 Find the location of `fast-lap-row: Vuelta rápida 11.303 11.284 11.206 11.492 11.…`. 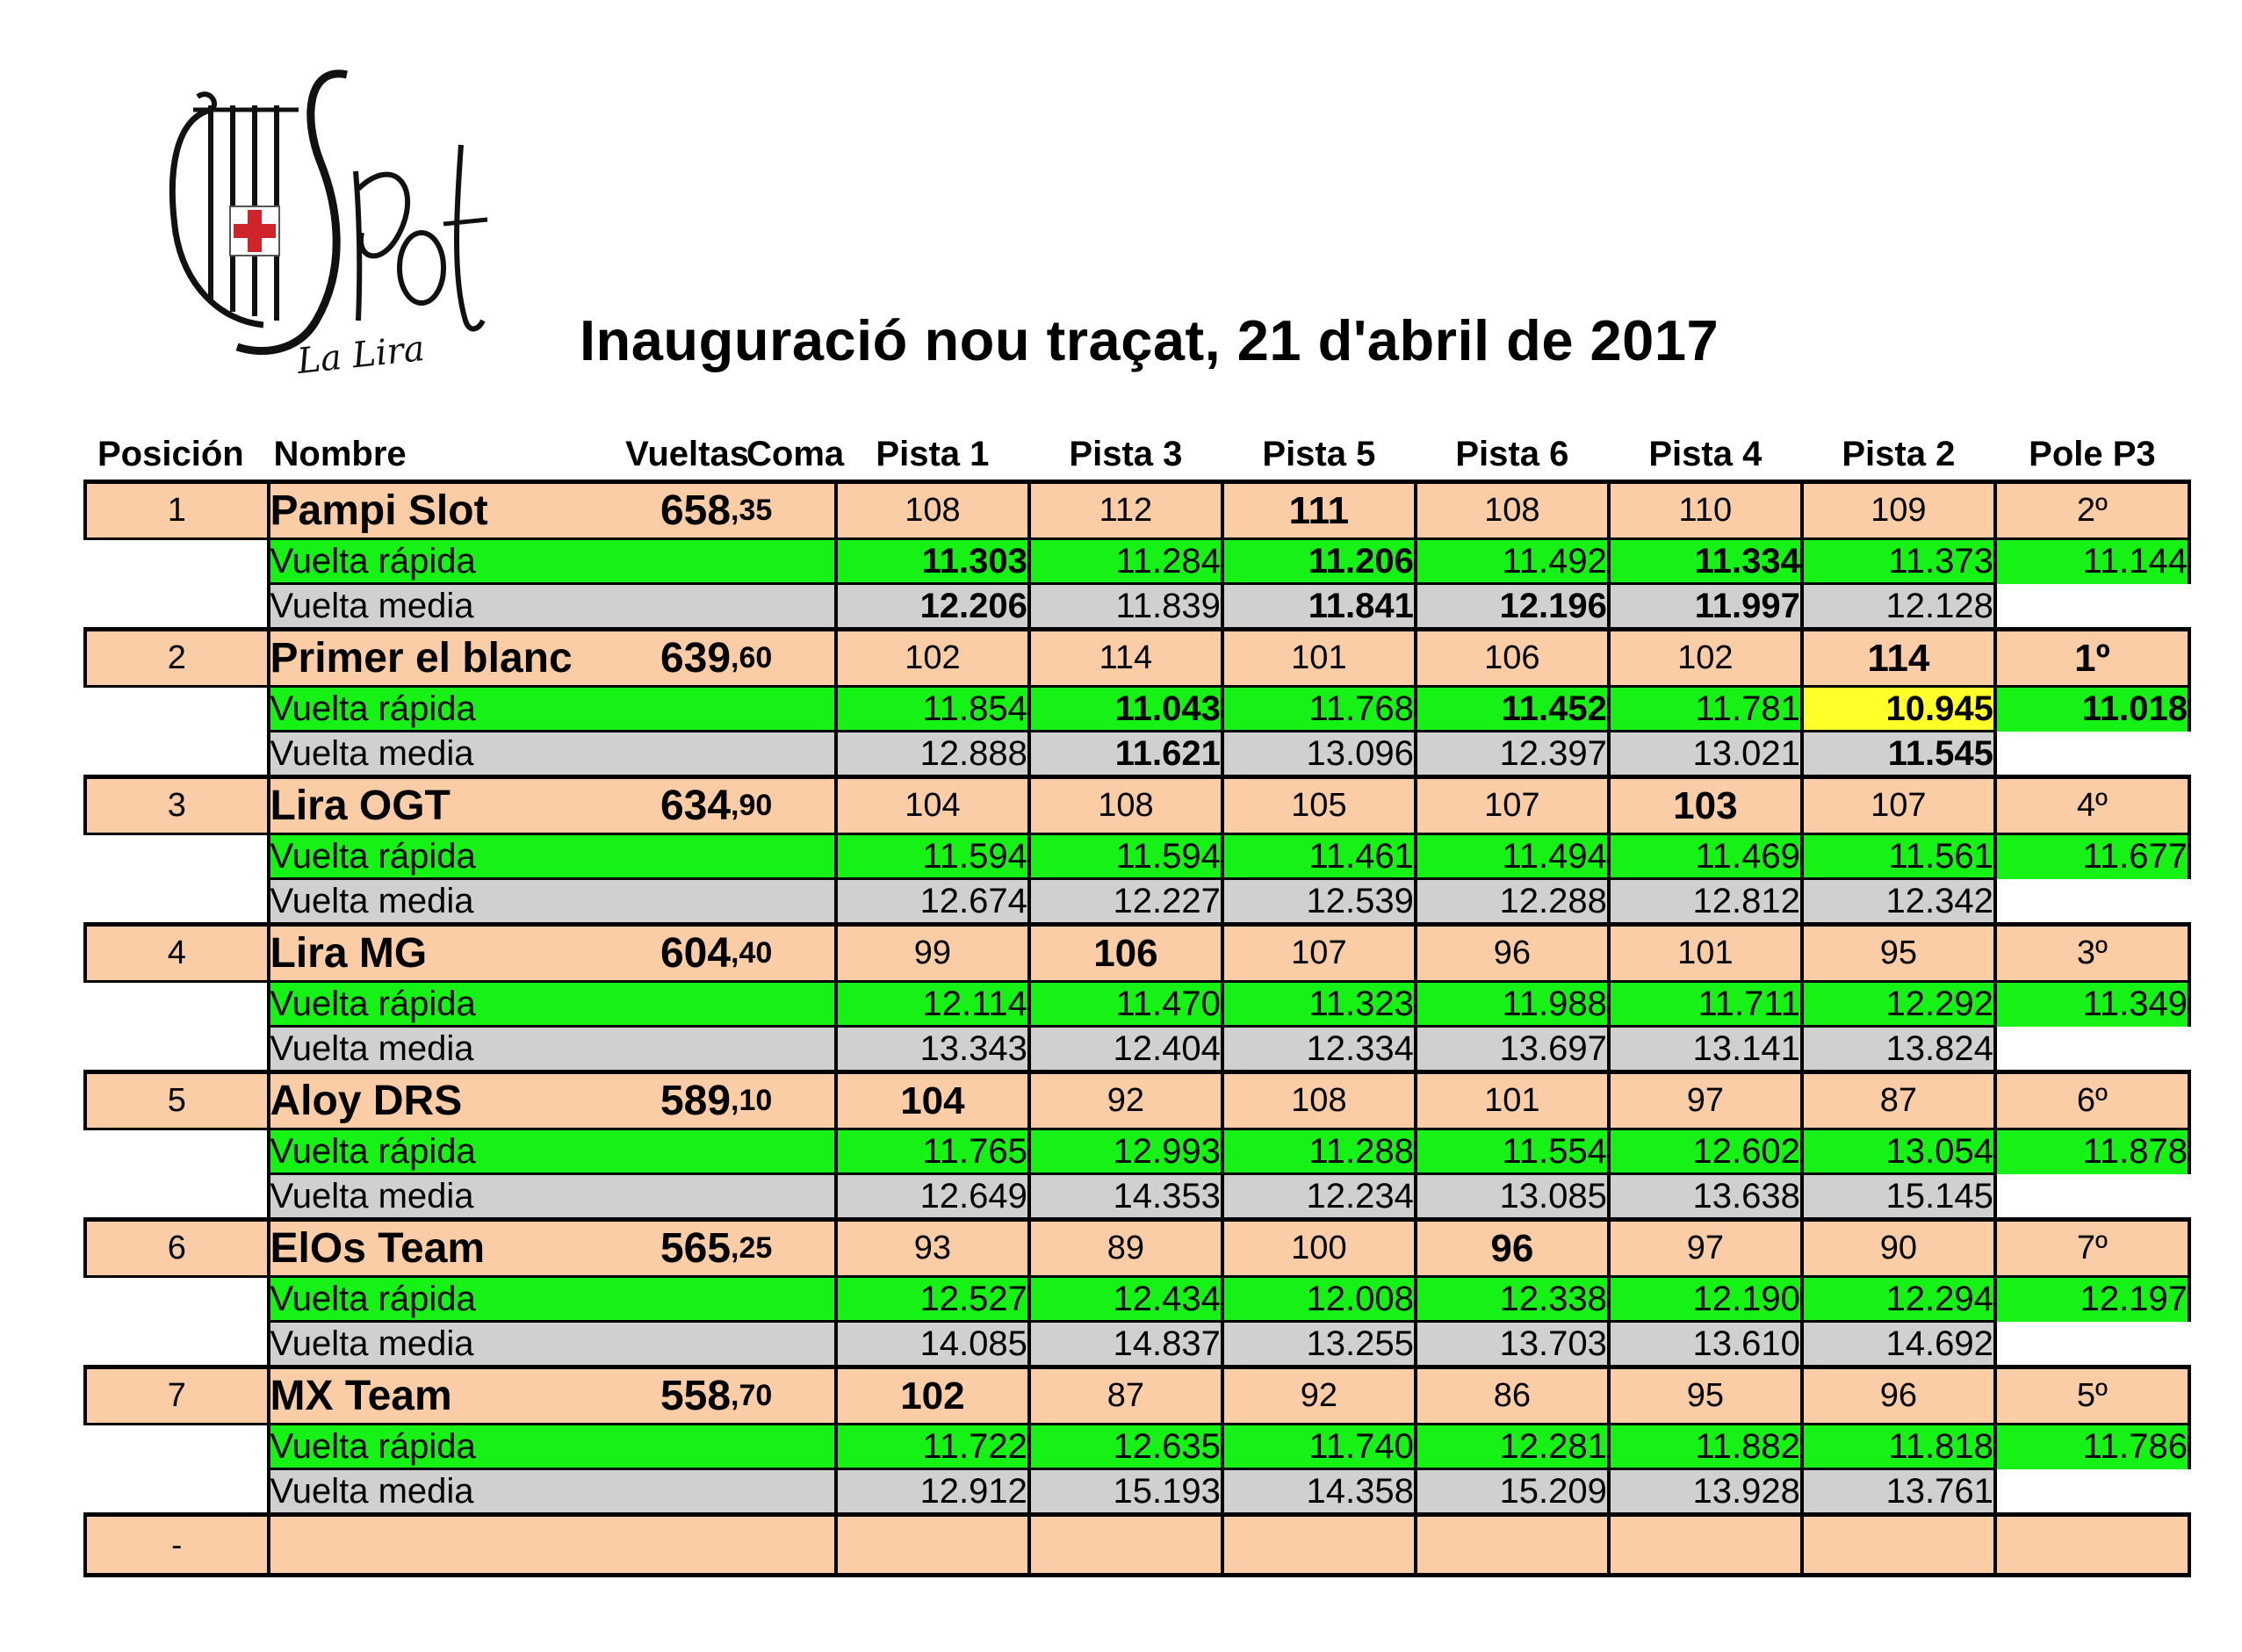

fast-lap-row: Vuelta rápida 11.303 11.284 11.206 11.492 11.… is located at coordinates (1138, 560).